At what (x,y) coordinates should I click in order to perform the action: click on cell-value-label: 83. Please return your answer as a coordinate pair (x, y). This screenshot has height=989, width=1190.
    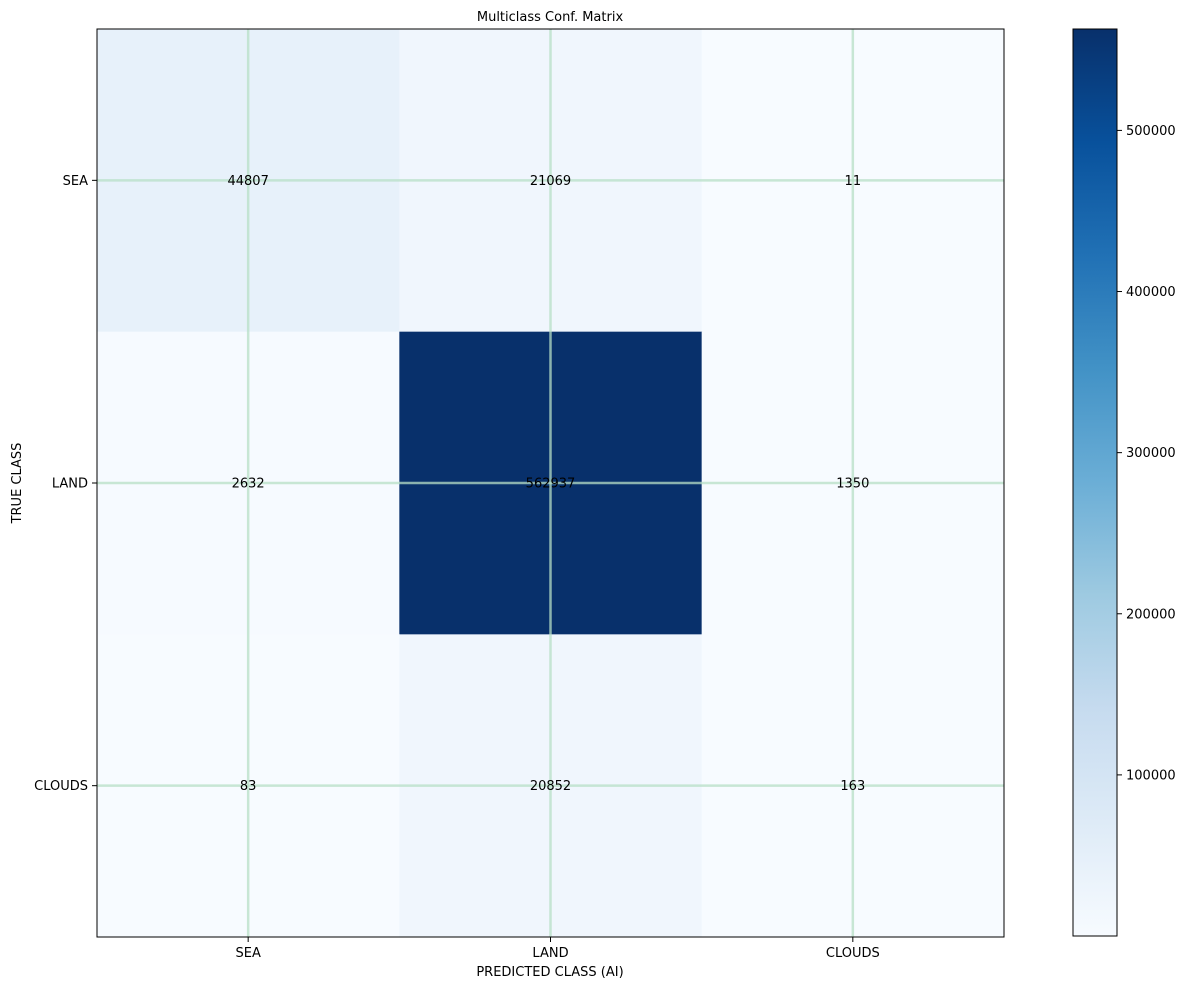
    Looking at the image, I should click on (248, 786).